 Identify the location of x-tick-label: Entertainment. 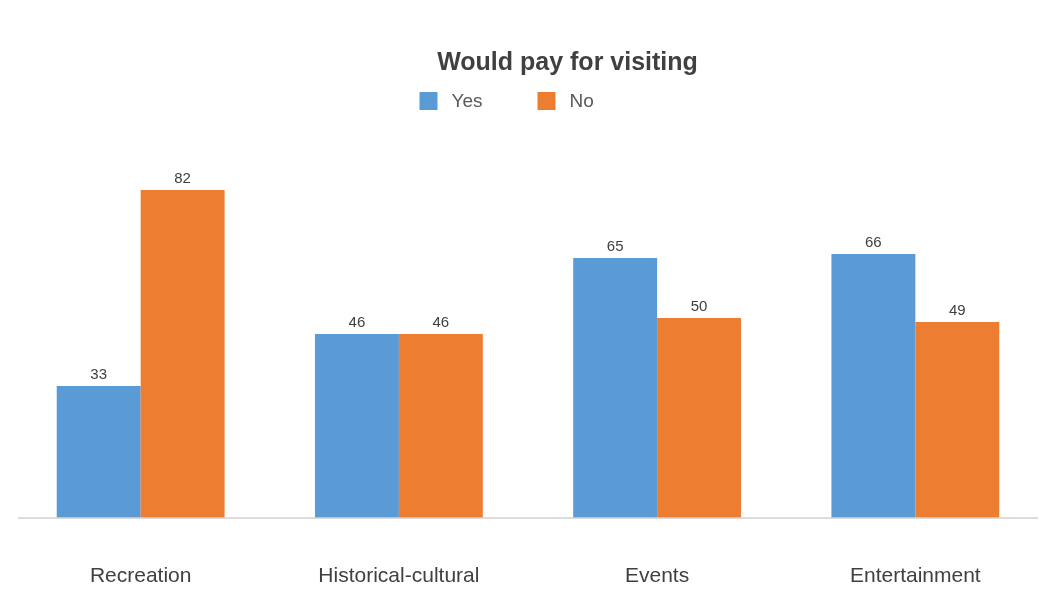
(915, 574).